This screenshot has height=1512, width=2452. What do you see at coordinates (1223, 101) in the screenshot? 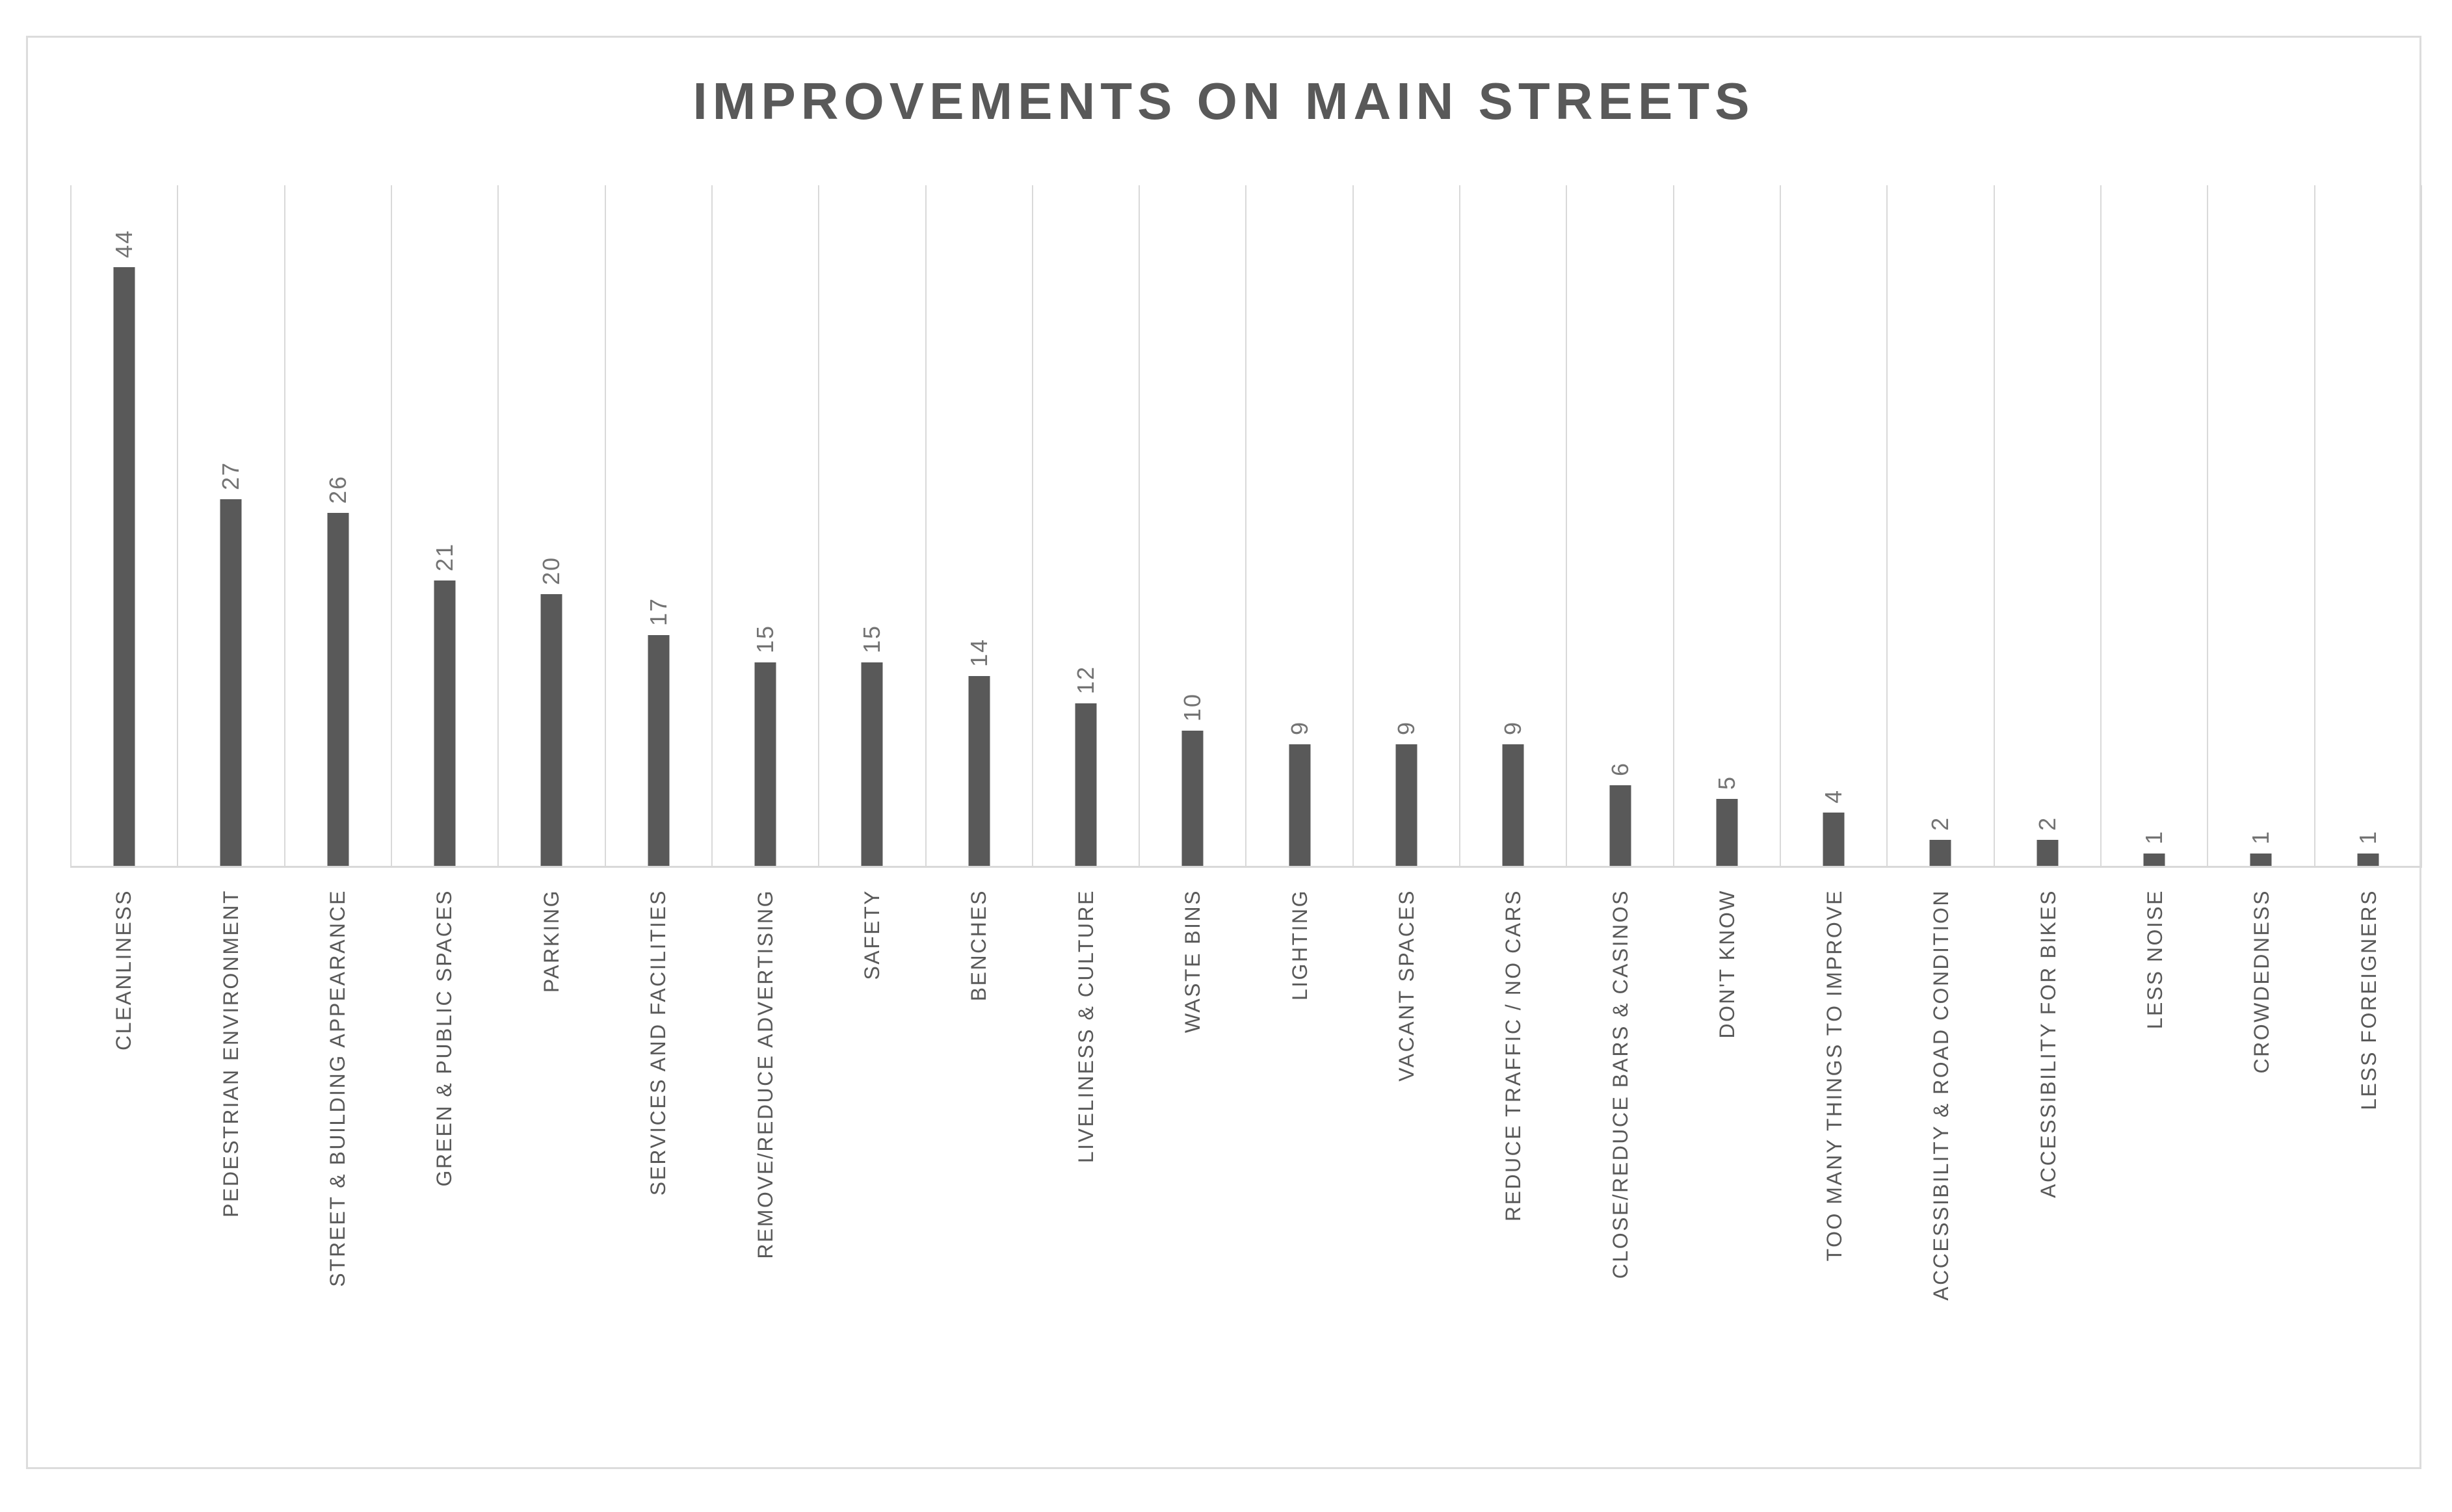
I see `chart-title: IMPROVEMENTS ON MAIN STREETS` at bounding box center [1223, 101].